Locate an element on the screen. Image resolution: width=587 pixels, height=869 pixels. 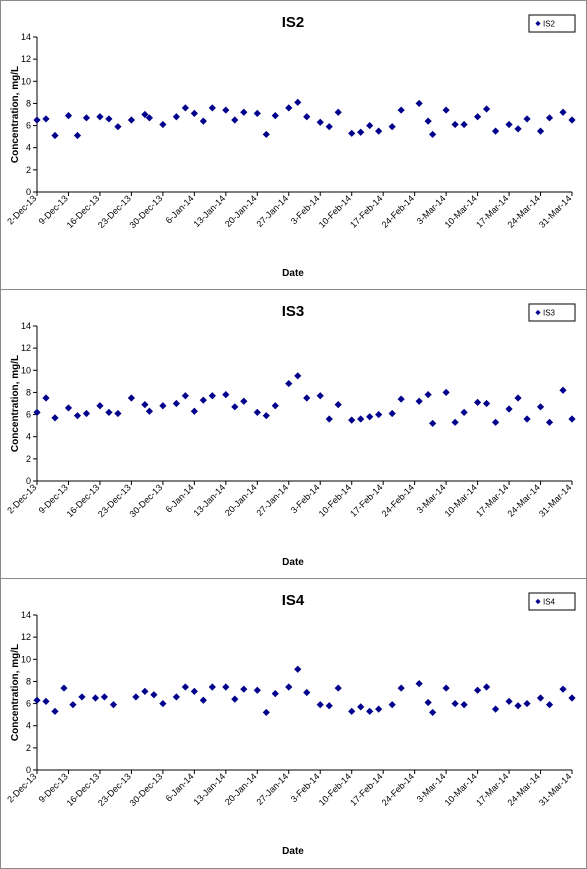
x-tick-label: 20-Jan-14 is located at coordinates (241, 789).